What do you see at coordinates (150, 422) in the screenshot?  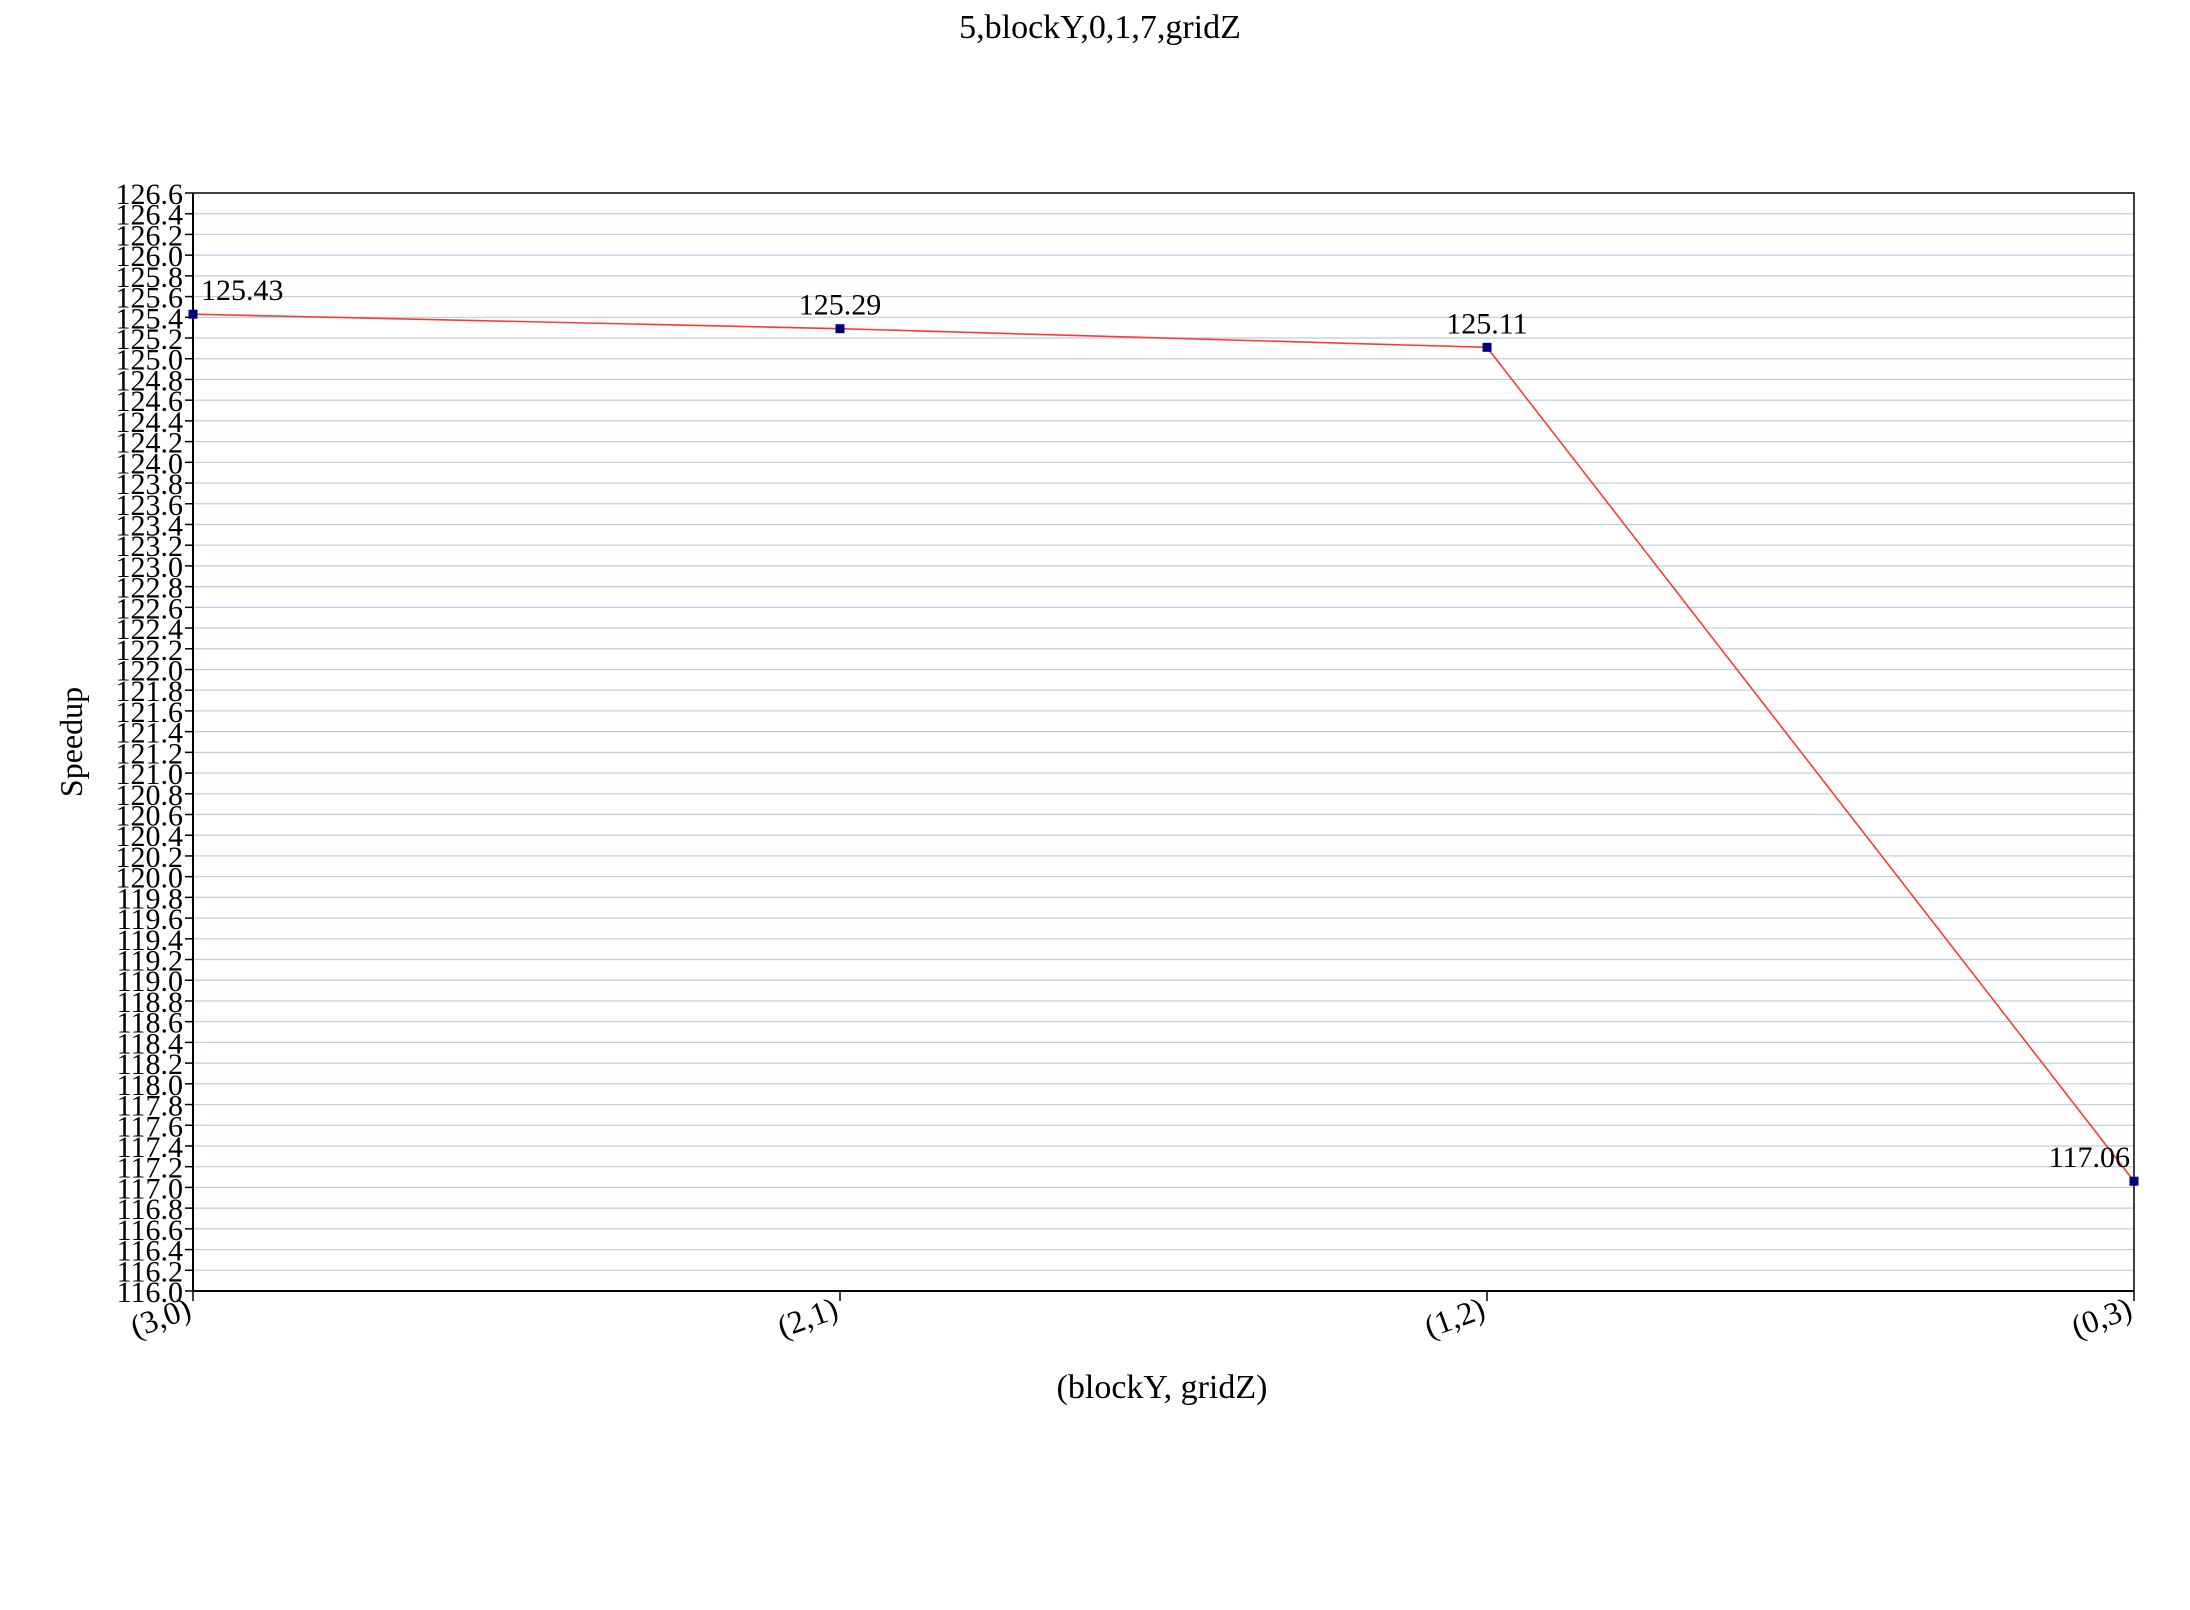 I see `y-tick-label: 124.4` at bounding box center [150, 422].